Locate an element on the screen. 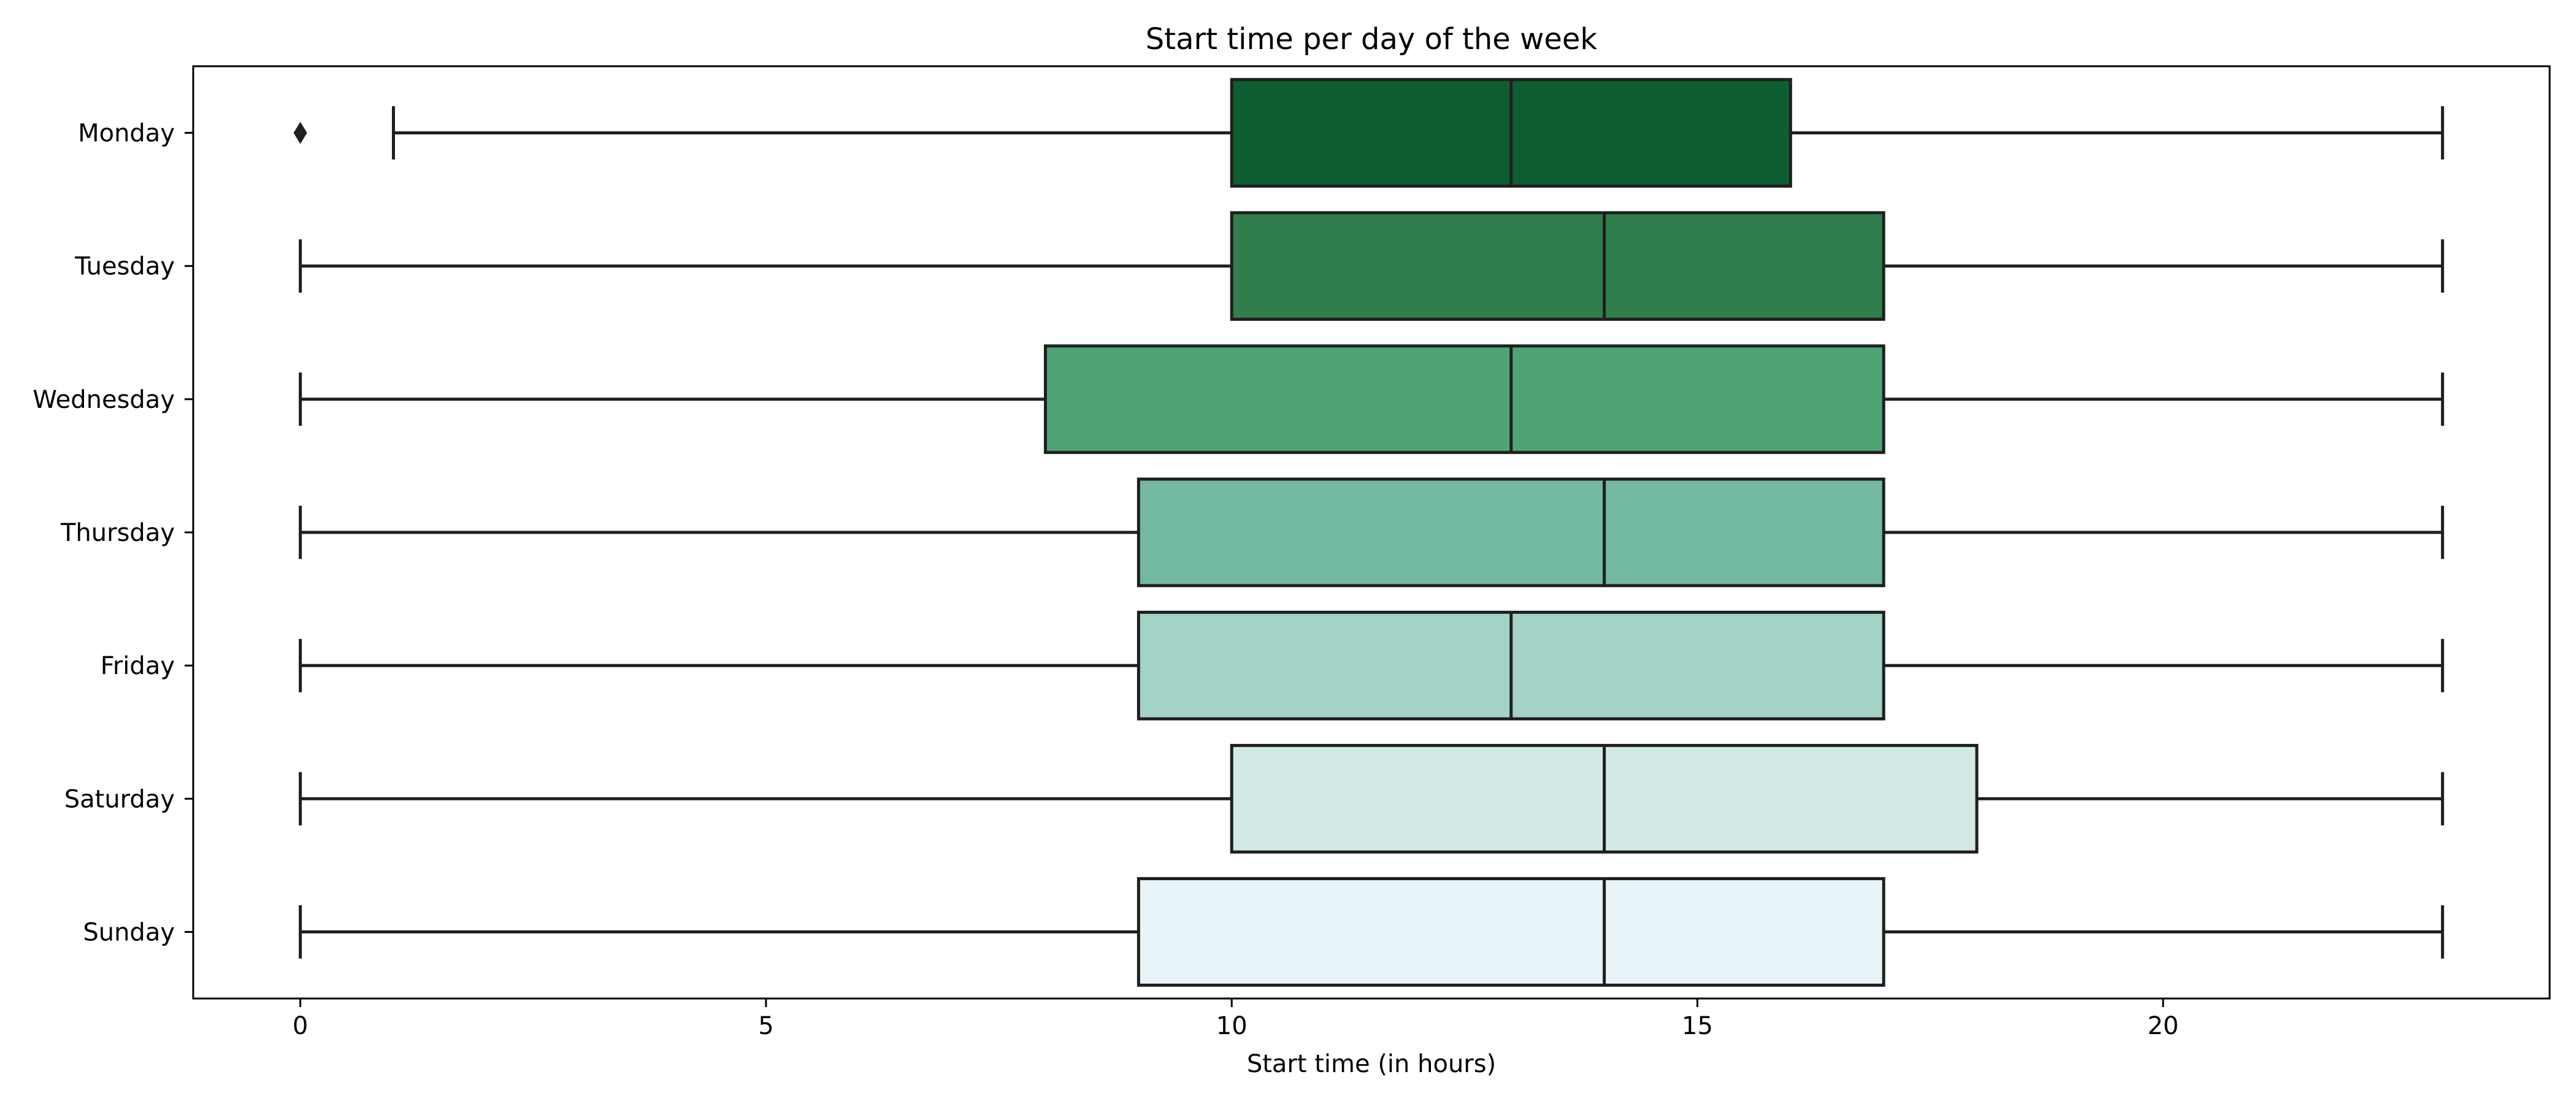 The height and width of the screenshot is (1104, 2576). box-group-sunday is located at coordinates (1371, 932).